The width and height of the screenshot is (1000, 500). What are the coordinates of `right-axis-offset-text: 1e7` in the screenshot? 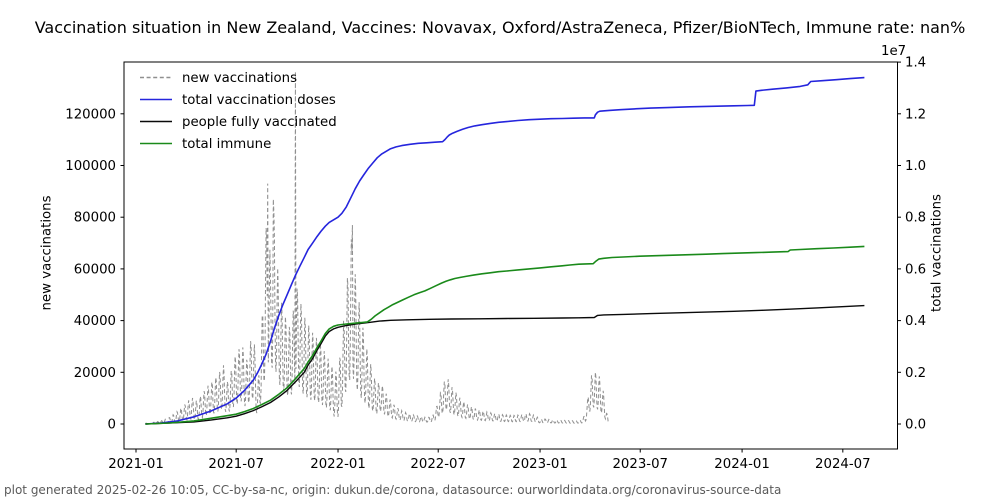 It's located at (894, 51).